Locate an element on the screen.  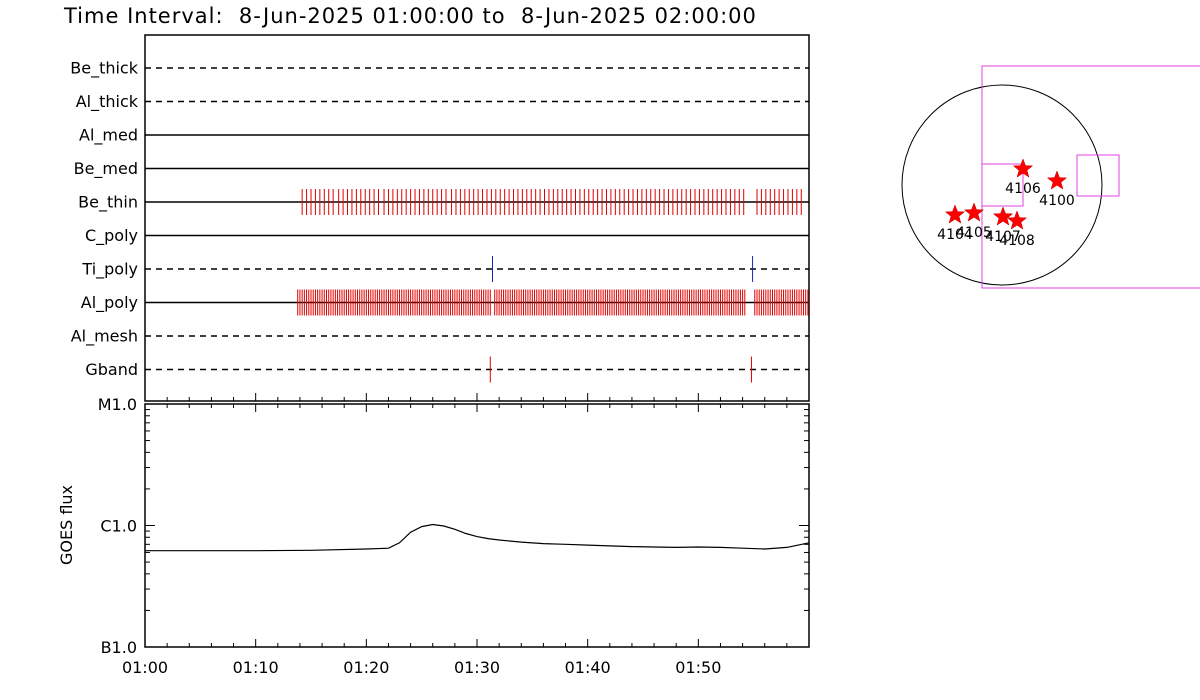
row-label-al_med: Al_med is located at coordinates (108, 136).